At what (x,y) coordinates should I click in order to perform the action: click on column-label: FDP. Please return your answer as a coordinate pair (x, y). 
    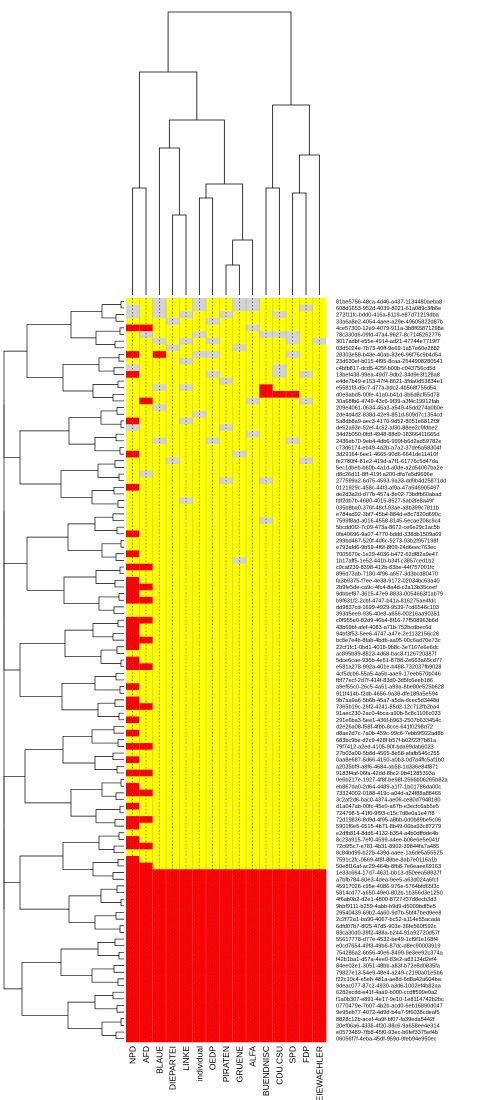
    Looking at the image, I should click on (306, 1054).